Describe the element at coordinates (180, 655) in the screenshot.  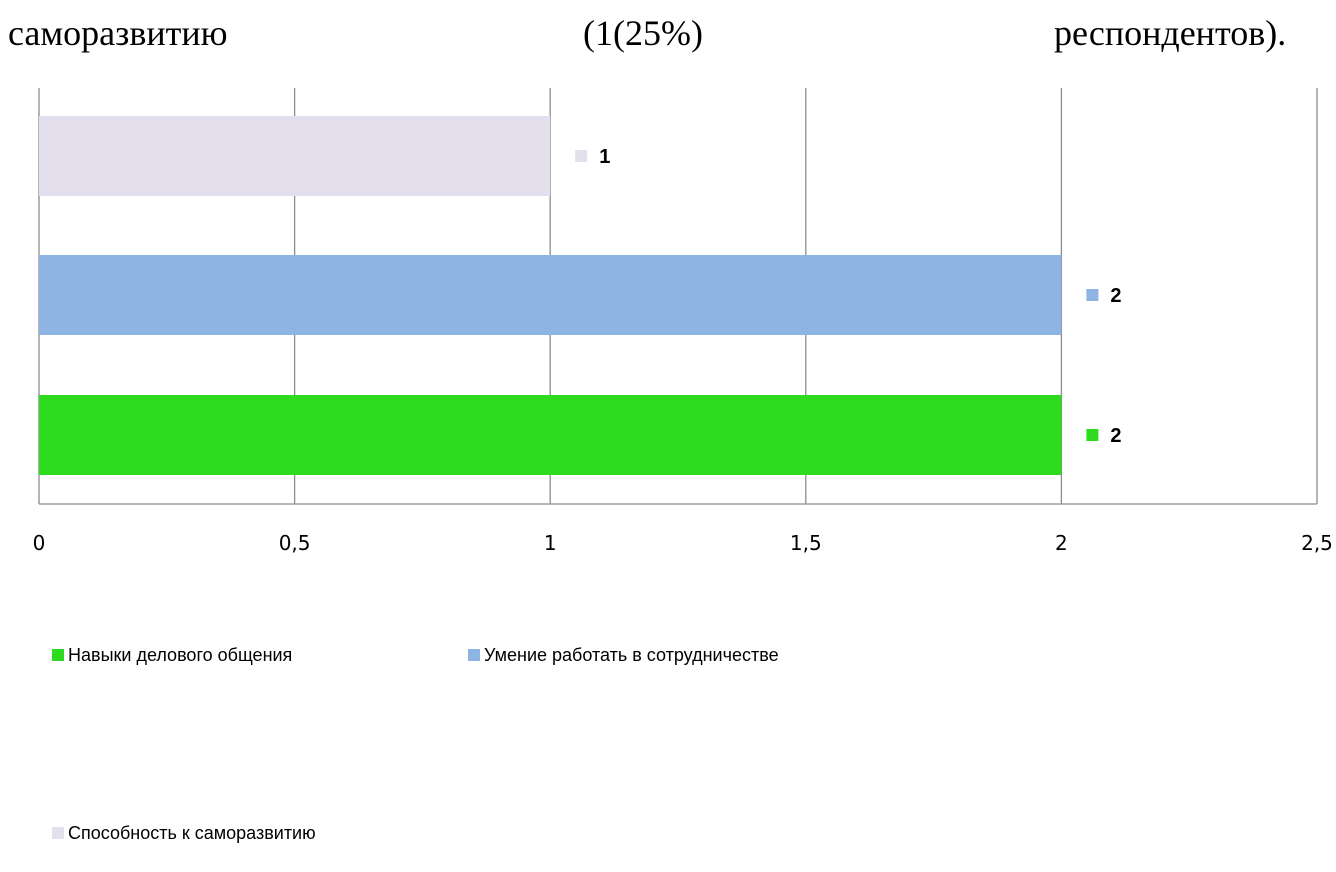
I see `legend-label: Навыки делового общения` at that location.